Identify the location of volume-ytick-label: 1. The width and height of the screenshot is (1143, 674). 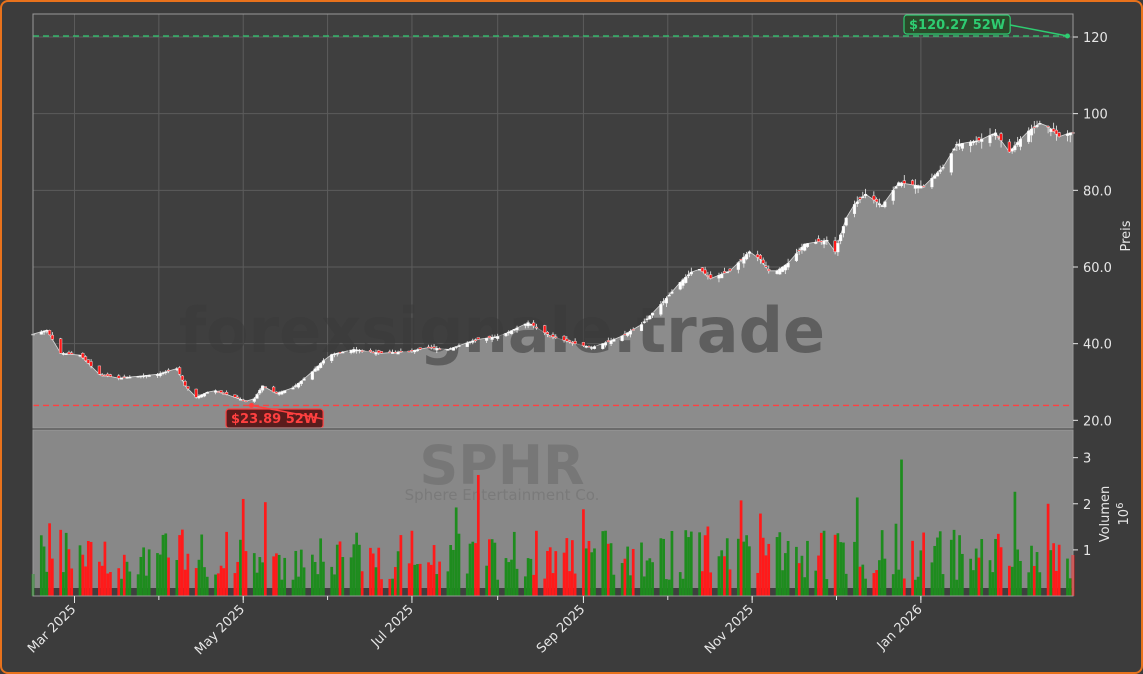
(1087, 551).